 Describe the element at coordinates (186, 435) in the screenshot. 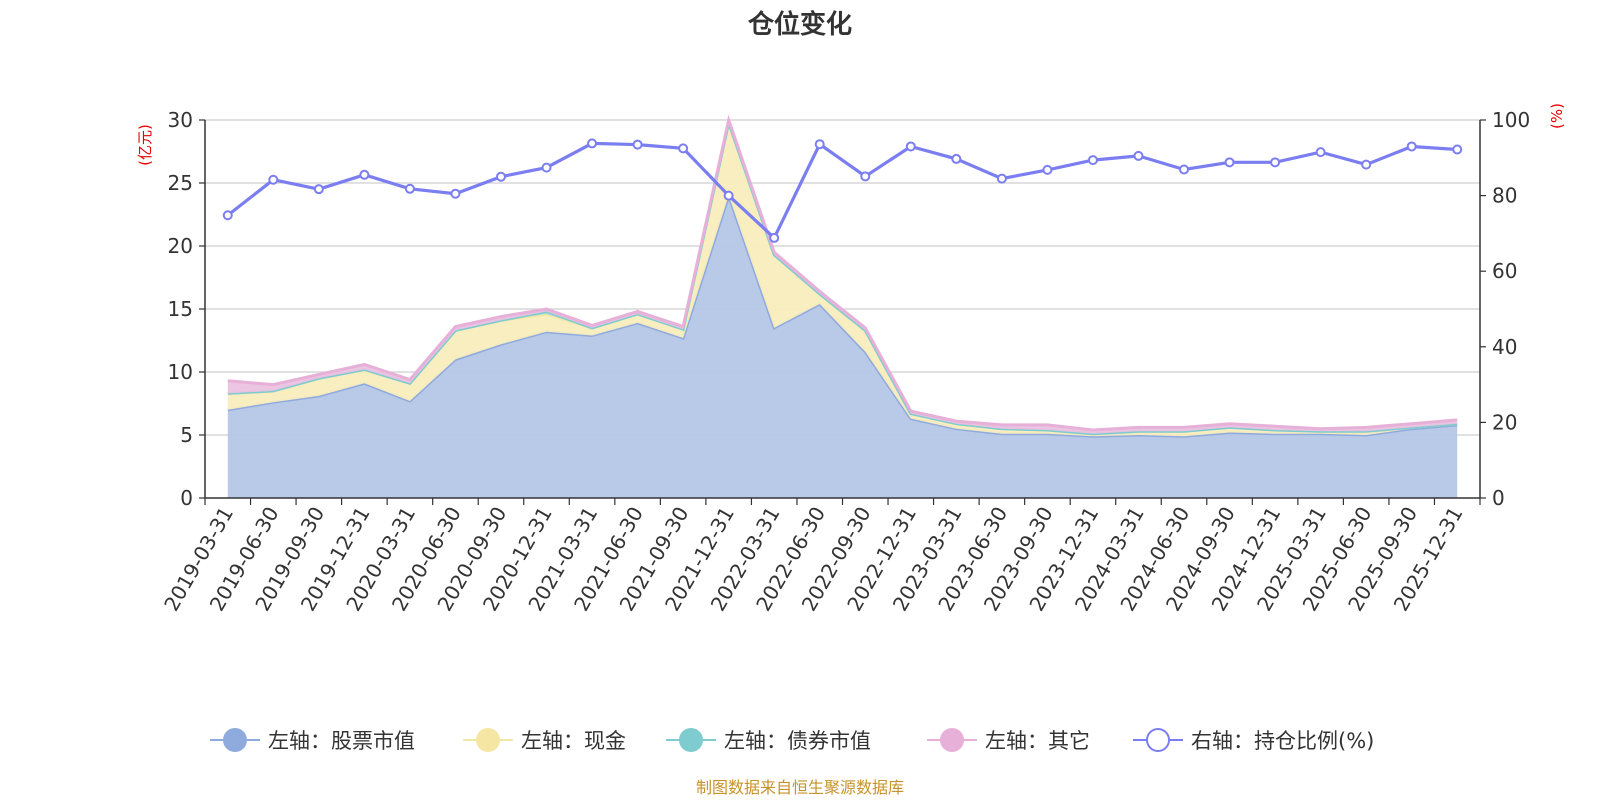

I see `left-tick-label: 5` at that location.